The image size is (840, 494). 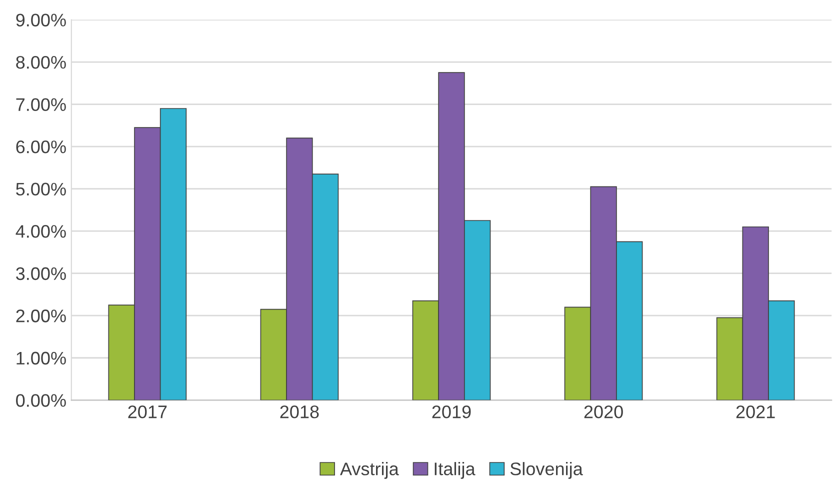 I want to click on legend-label: Italija, so click(x=455, y=470).